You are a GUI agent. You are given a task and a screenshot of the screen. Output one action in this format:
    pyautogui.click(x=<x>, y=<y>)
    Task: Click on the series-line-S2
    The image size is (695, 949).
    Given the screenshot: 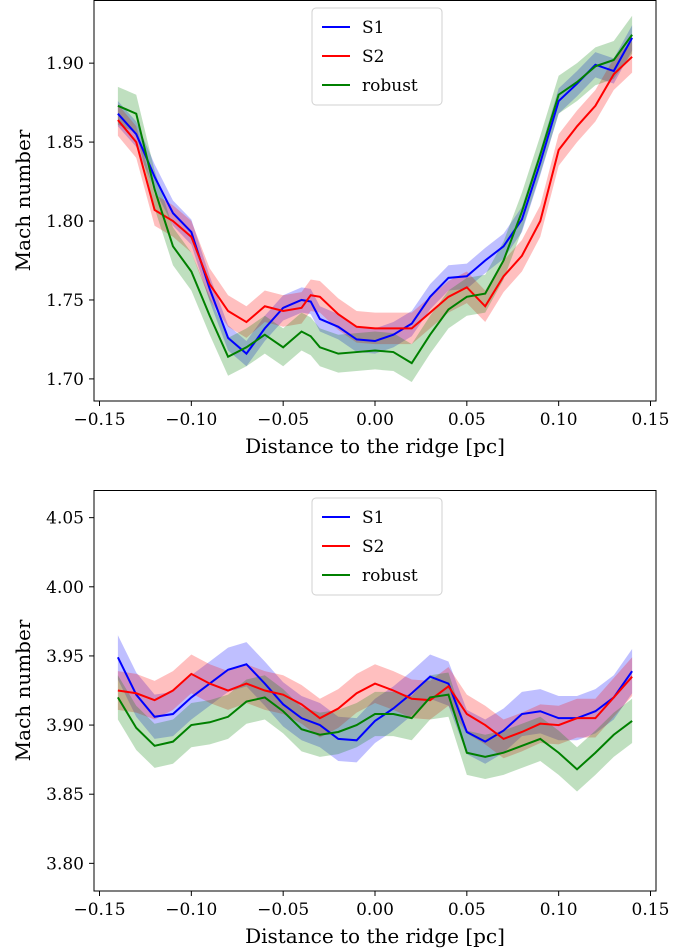 What is the action you would take?
    pyautogui.click(x=375, y=706)
    